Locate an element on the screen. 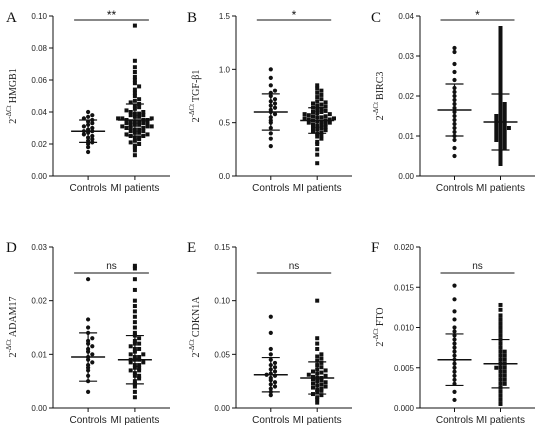 The width and height of the screenshot is (550, 430). panel-label: E is located at coordinates (191, 248).